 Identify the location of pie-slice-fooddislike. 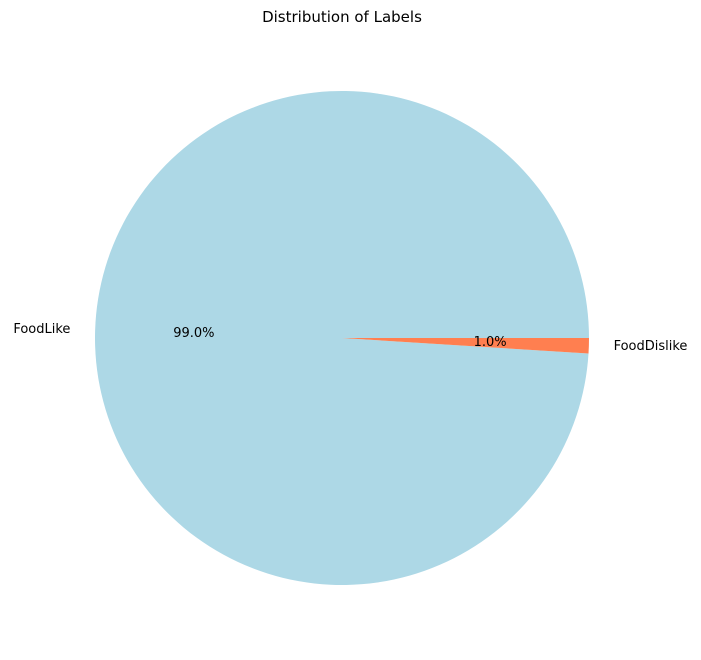
(465, 346).